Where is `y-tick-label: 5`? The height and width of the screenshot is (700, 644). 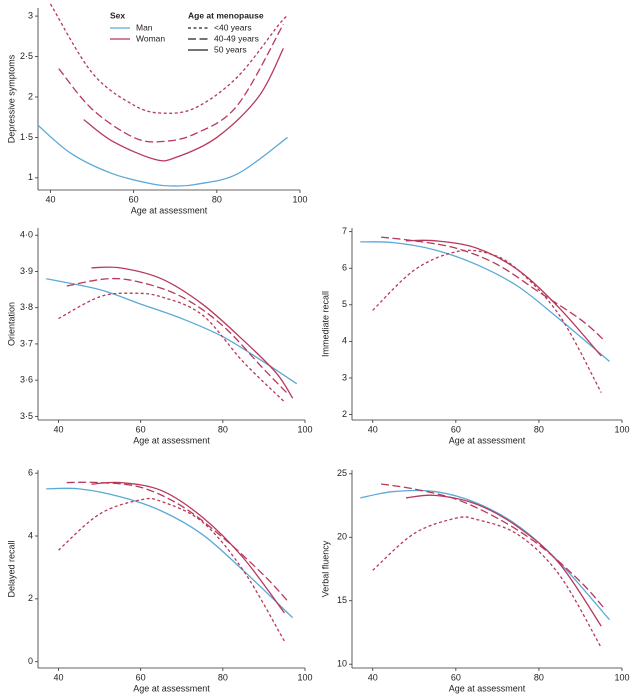
y-tick-label: 5 is located at coordinates (344, 304).